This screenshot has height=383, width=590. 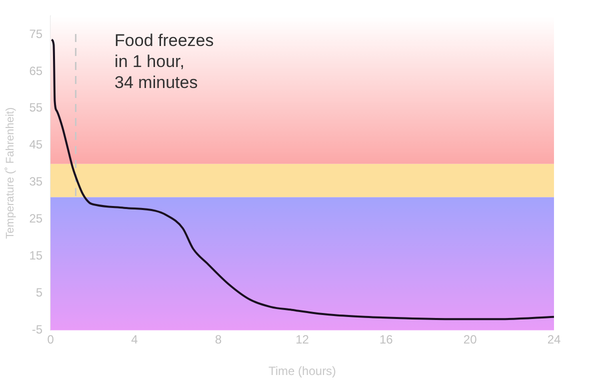 What do you see at coordinates (36, 145) in the screenshot?
I see `y-tick-label: 45` at bounding box center [36, 145].